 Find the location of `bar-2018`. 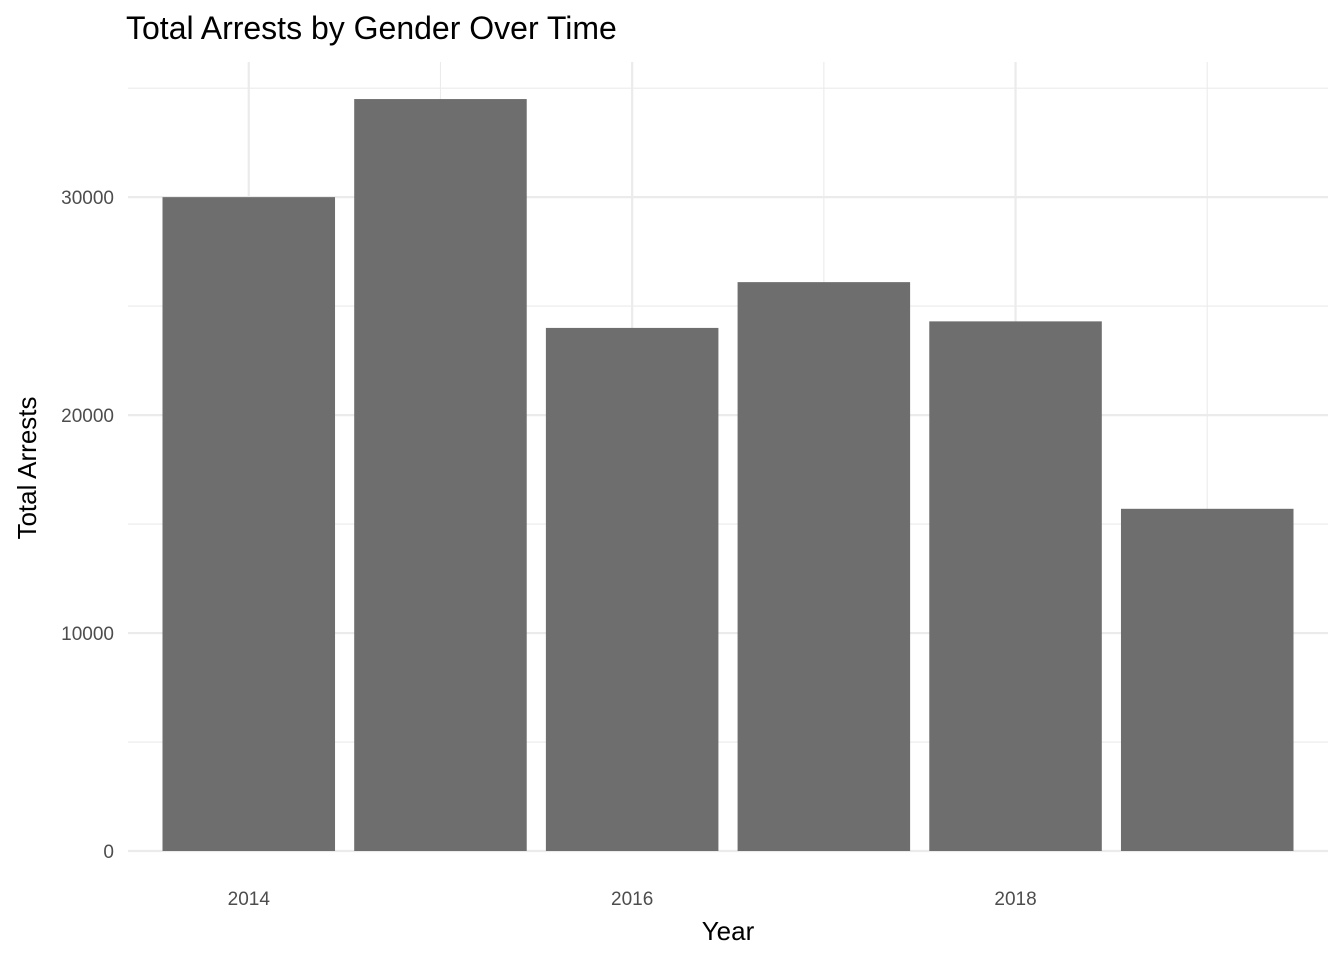

bar-2018 is located at coordinates (1015, 586).